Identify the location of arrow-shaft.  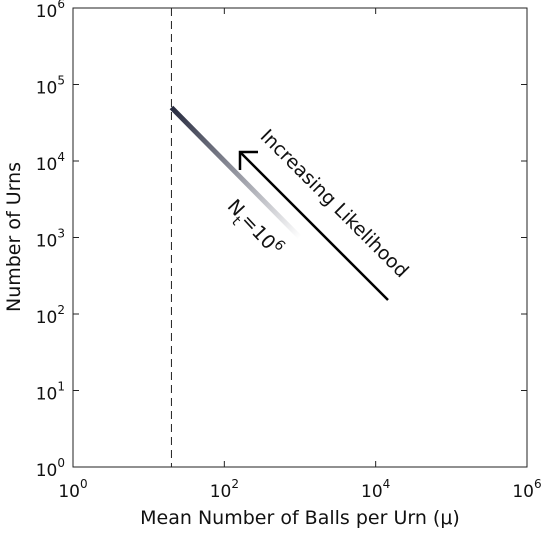
(314, 226).